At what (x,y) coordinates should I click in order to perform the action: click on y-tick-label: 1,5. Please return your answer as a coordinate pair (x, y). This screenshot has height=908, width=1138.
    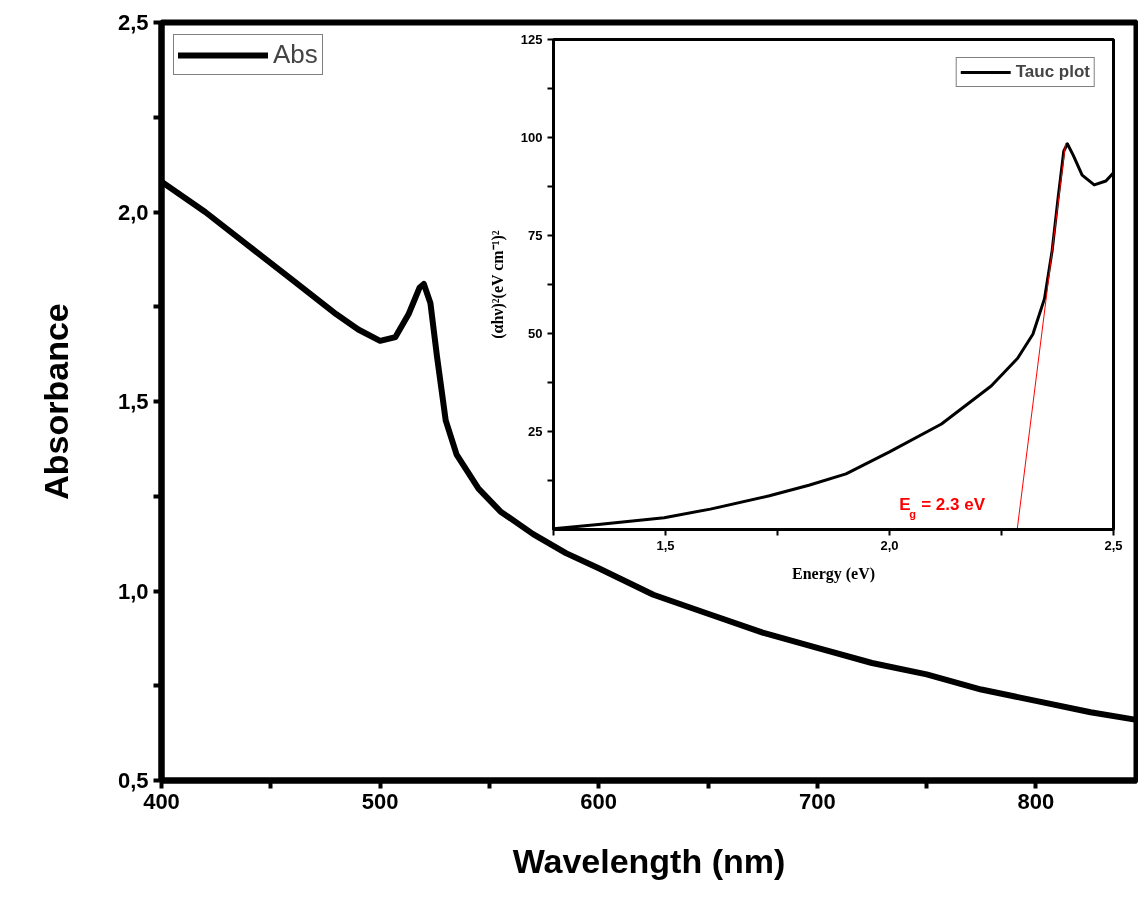
    Looking at the image, I should click on (133, 401).